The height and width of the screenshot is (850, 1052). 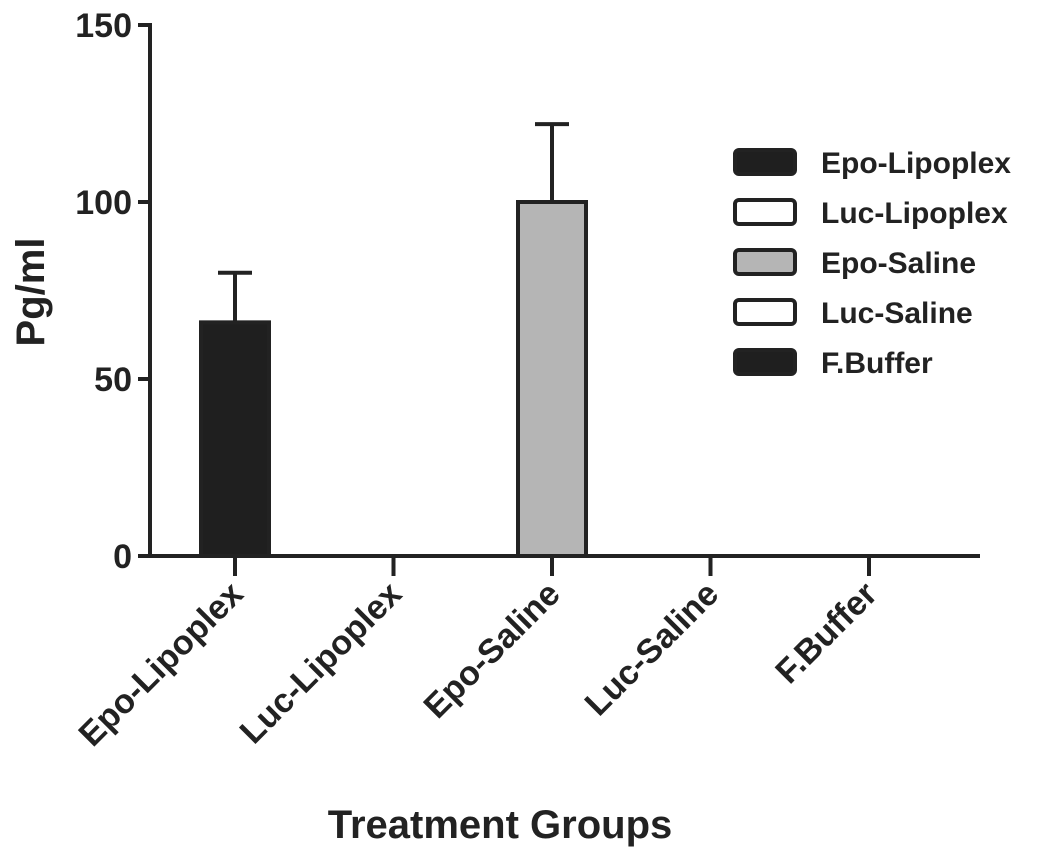 What do you see at coordinates (112, 291) in the screenshot?
I see `y-ticks-group: 0 50 100 150` at bounding box center [112, 291].